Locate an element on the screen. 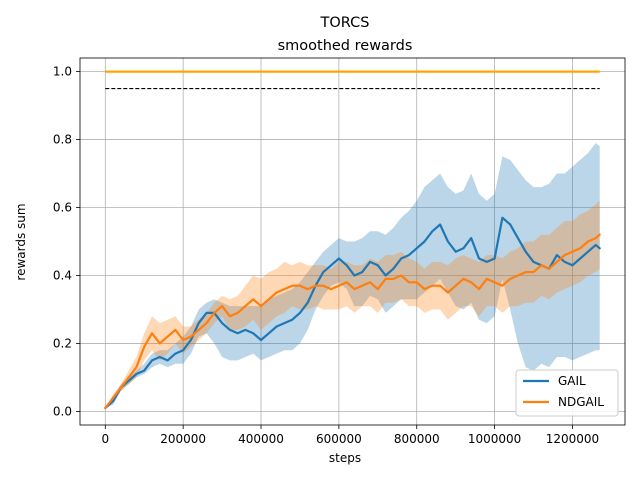 This screenshot has height=480, width=640. y-tick-label: 0.2 is located at coordinates (62, 343).